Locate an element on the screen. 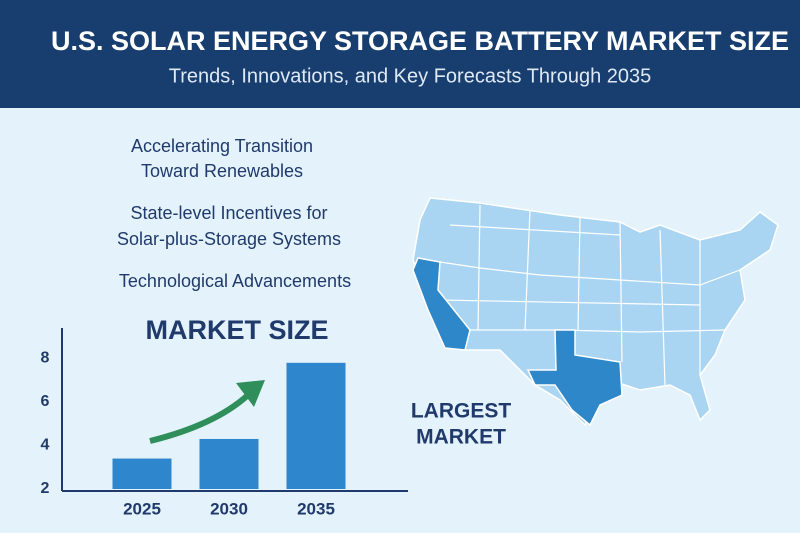 The width and height of the screenshot is (800, 538). bullet-text: Technological Advancements is located at coordinates (235, 281).